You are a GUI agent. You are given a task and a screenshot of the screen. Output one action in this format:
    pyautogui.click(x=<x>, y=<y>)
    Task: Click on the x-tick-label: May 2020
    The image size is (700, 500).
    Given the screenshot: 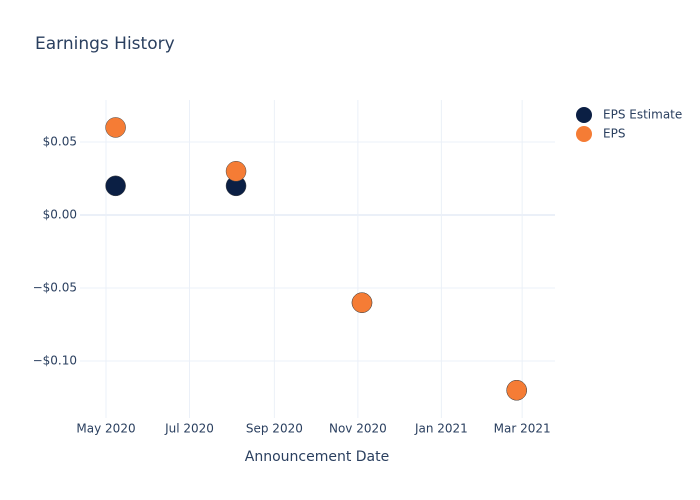 What is the action you would take?
    pyautogui.click(x=105, y=429)
    